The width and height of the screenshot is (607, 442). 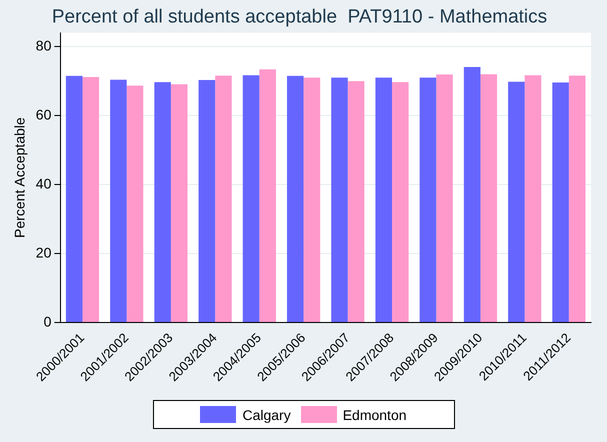 What do you see at coordinates (48, 321) in the screenshot?
I see `y-tick-label: 0` at bounding box center [48, 321].